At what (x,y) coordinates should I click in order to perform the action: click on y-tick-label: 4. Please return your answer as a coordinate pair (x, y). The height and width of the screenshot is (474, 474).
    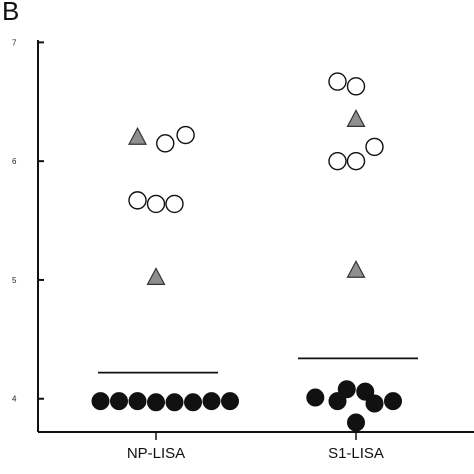
    Looking at the image, I should click on (14, 399).